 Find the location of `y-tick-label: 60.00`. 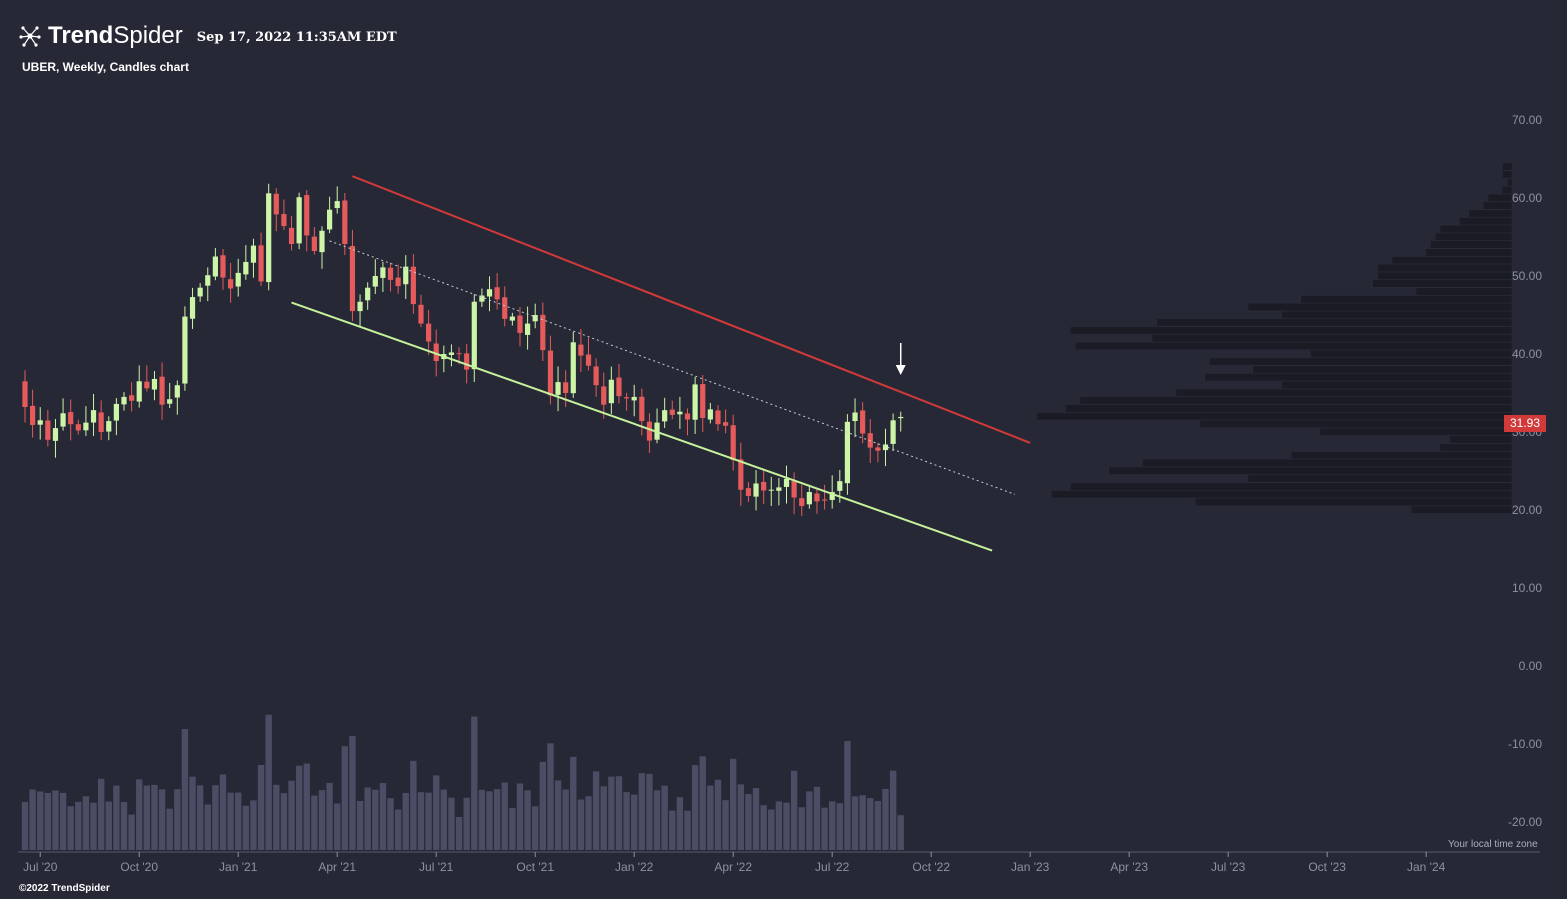

y-tick-label: 60.00 is located at coordinates (1527, 198).